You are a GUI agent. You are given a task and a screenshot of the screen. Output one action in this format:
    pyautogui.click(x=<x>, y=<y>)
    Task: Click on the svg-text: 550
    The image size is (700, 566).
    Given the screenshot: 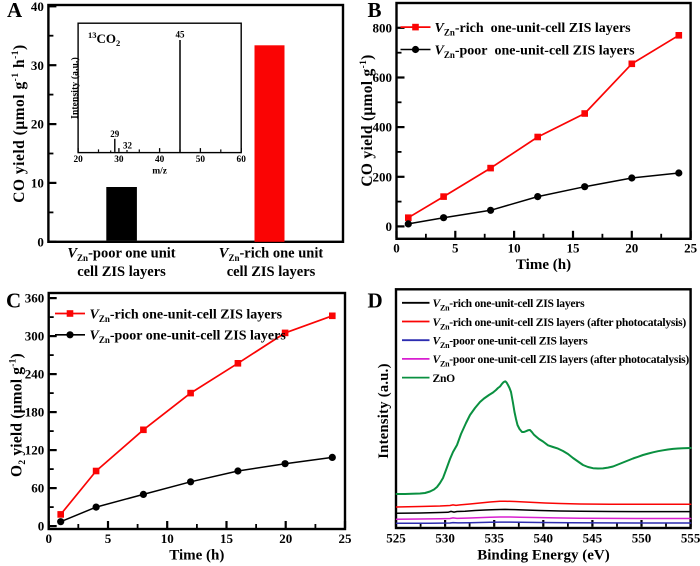 What is the action you would take?
    pyautogui.click(x=642, y=538)
    